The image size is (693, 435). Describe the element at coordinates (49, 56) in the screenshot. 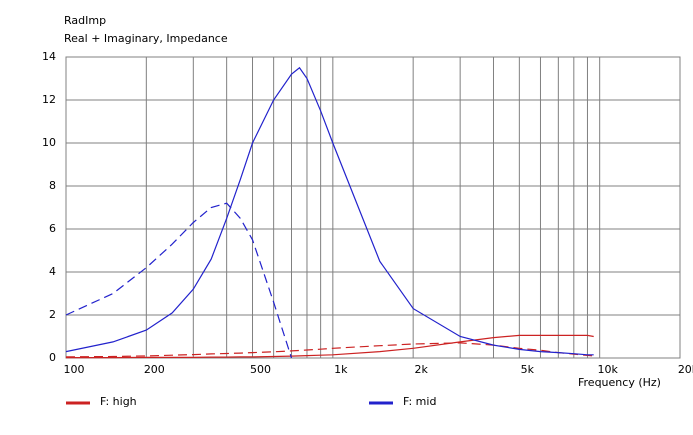

I see `y-tick-label: 14` at that location.